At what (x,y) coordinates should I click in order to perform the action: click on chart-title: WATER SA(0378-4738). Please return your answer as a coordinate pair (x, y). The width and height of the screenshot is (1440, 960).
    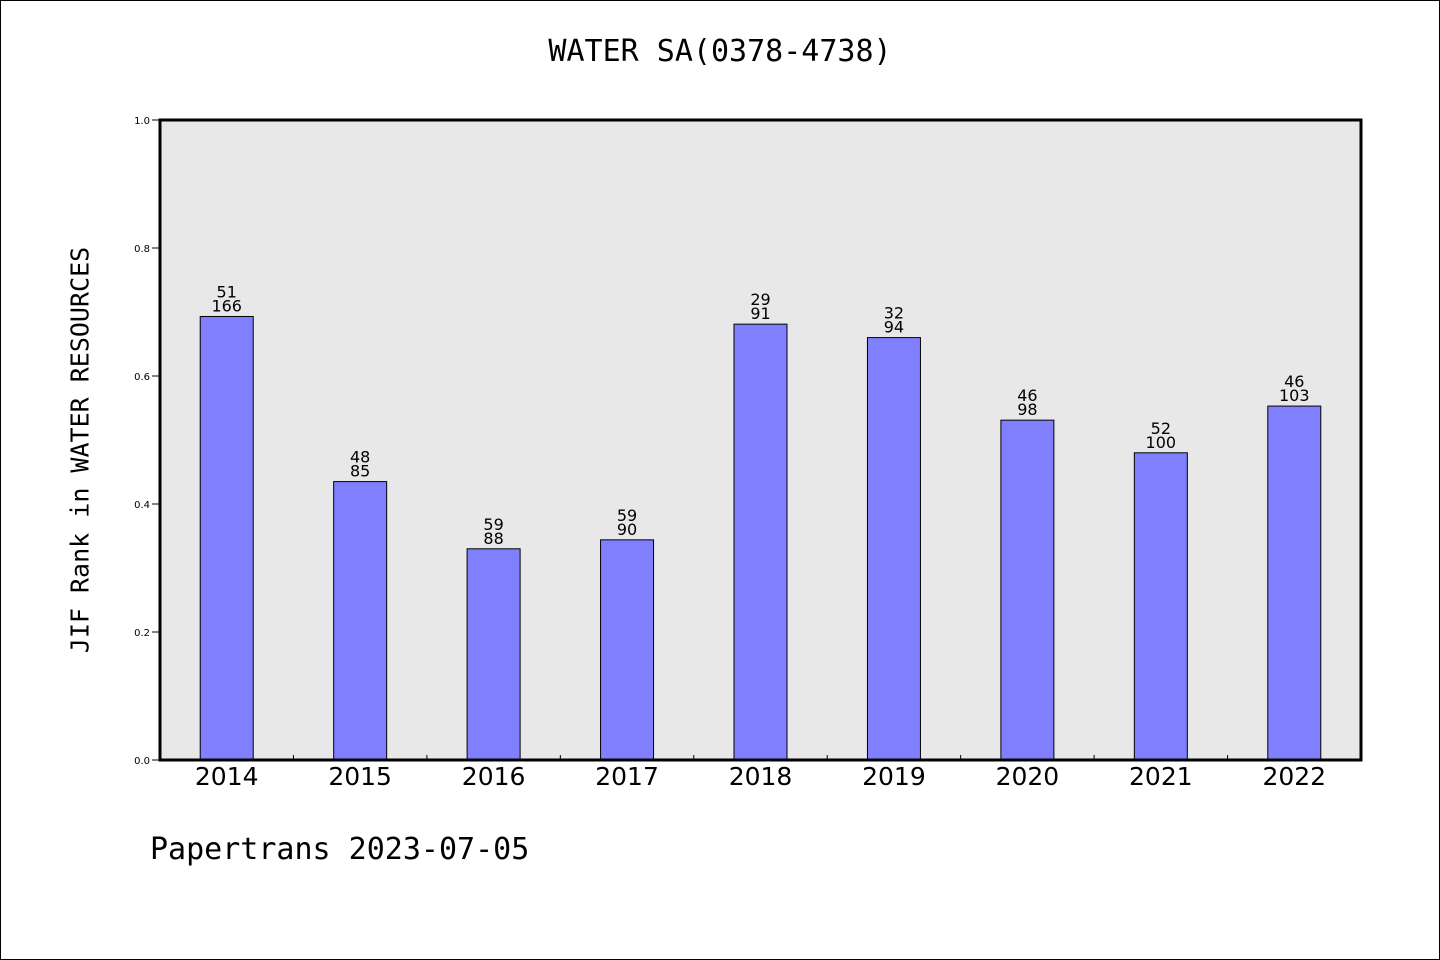
    Looking at the image, I should click on (720, 51).